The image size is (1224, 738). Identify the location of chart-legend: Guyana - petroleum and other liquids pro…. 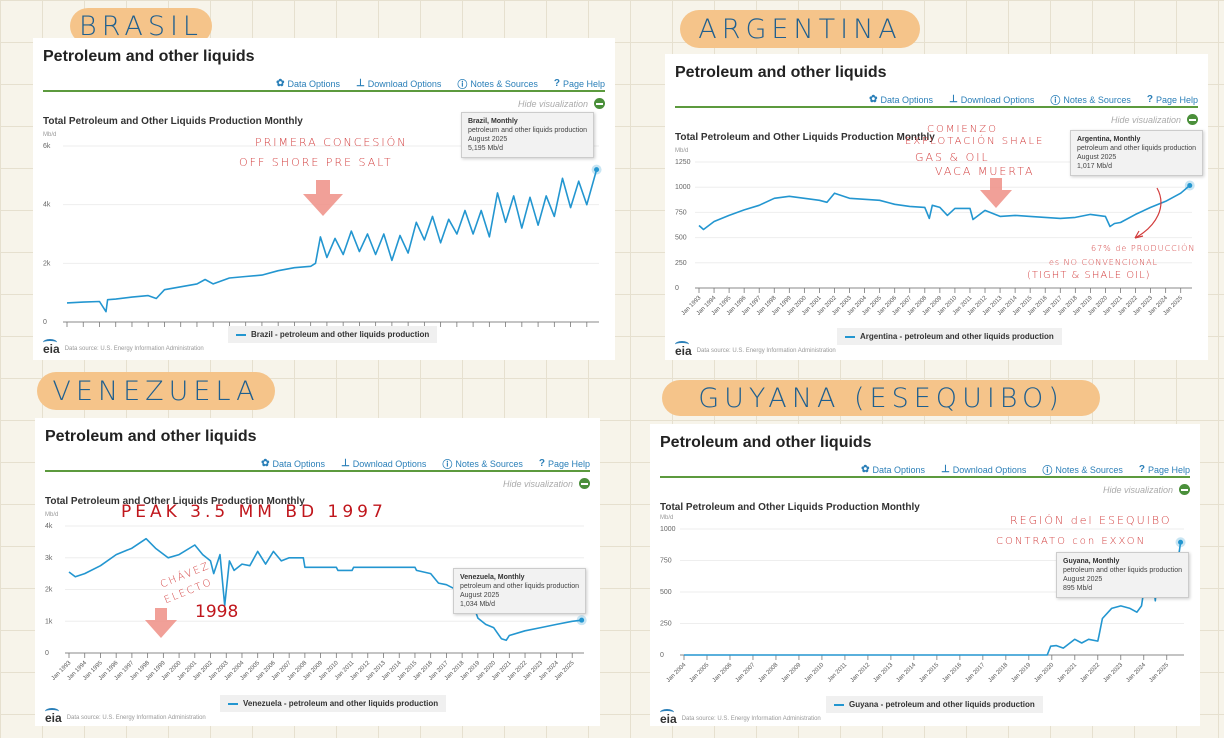
(934, 704).